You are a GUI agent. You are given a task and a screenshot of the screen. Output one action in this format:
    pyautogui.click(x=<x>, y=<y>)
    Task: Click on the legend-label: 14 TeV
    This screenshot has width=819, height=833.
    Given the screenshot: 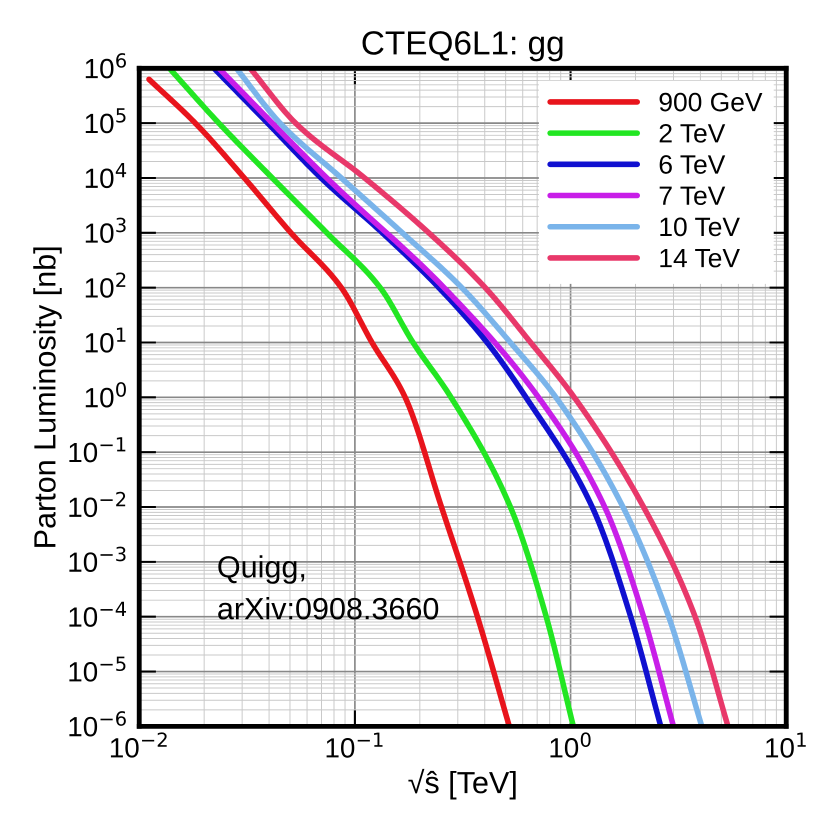 What is the action you would take?
    pyautogui.click(x=700, y=258)
    